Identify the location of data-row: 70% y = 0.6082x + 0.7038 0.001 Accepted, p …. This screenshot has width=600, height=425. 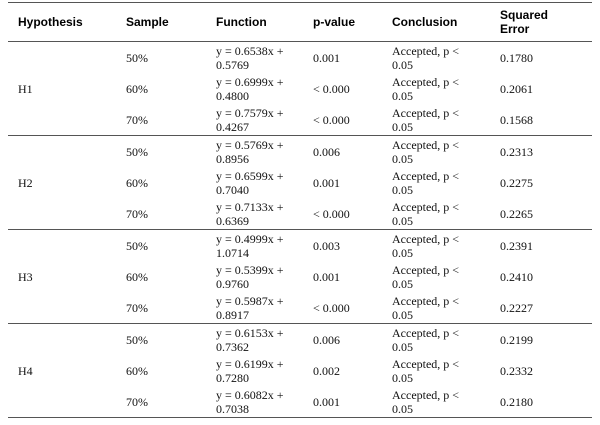
(300, 402).